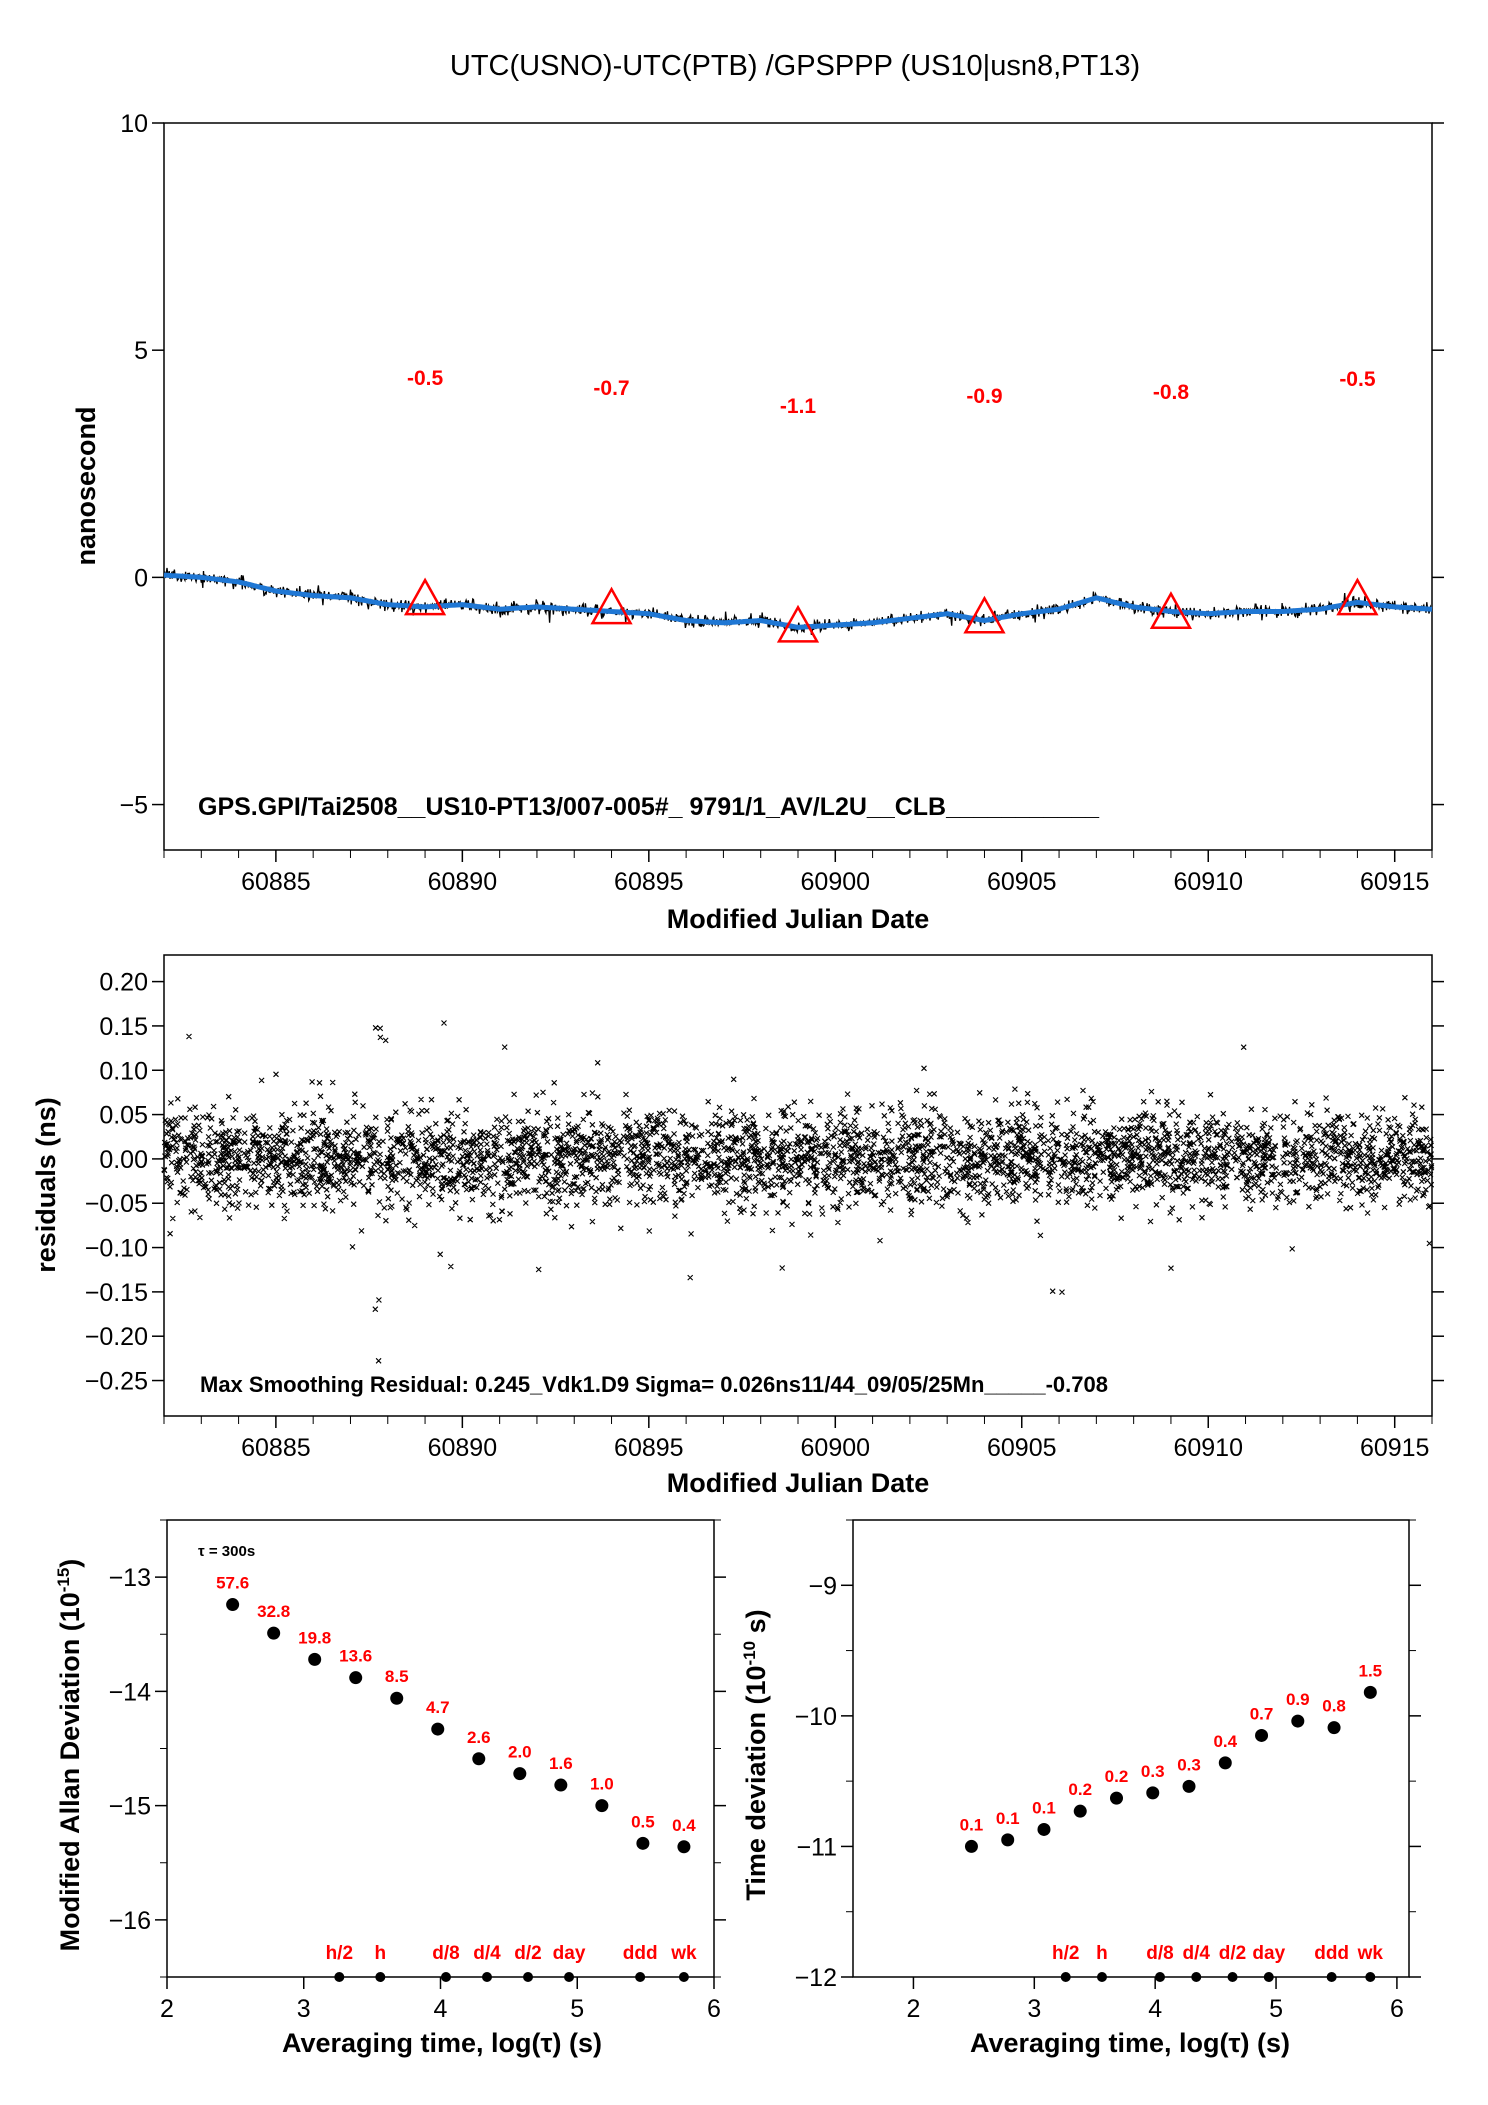 Image resolution: width=1488 pixels, height=2105 pixels. What do you see at coordinates (1065, 1953) in the screenshot?
I see `interval-marker-label: h/2` at bounding box center [1065, 1953].